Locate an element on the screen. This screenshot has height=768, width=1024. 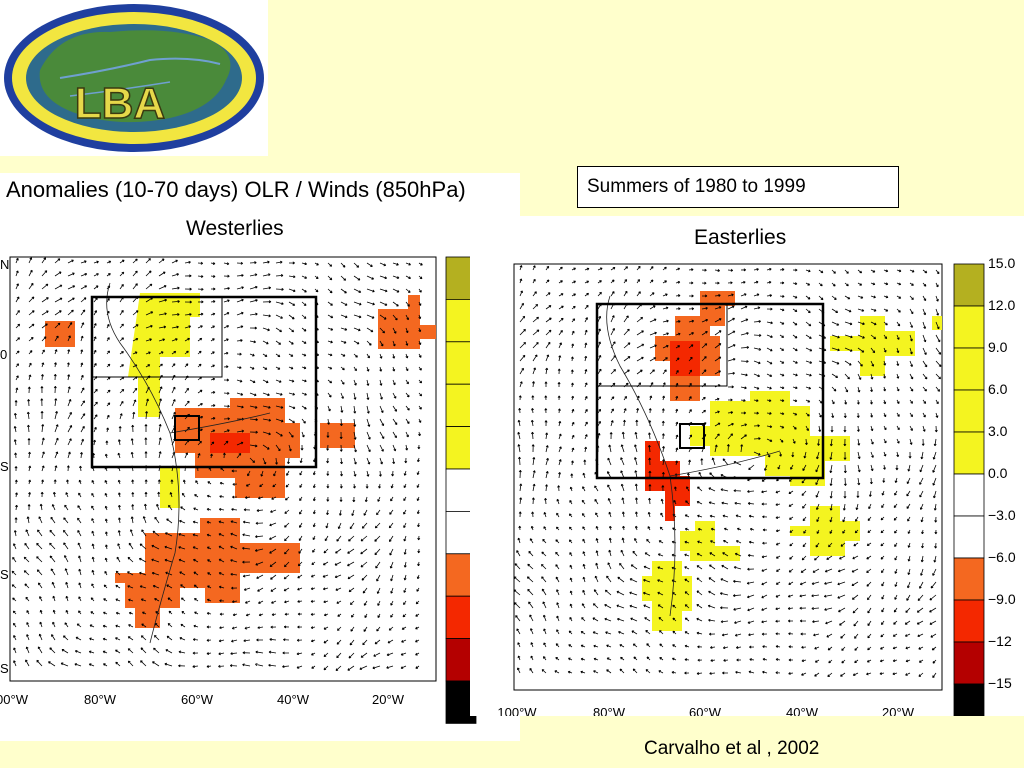
lba-logo-graphic: LBA is located at coordinates (134, 78).